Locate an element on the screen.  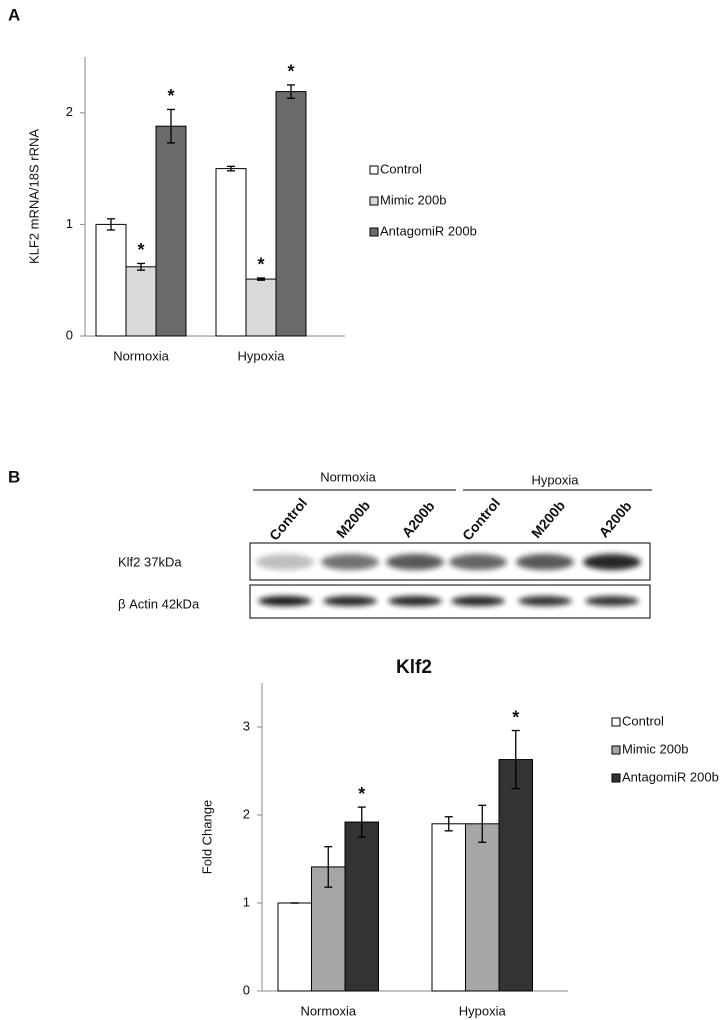
y-axis-label: Fold Change is located at coordinates (206, 837).